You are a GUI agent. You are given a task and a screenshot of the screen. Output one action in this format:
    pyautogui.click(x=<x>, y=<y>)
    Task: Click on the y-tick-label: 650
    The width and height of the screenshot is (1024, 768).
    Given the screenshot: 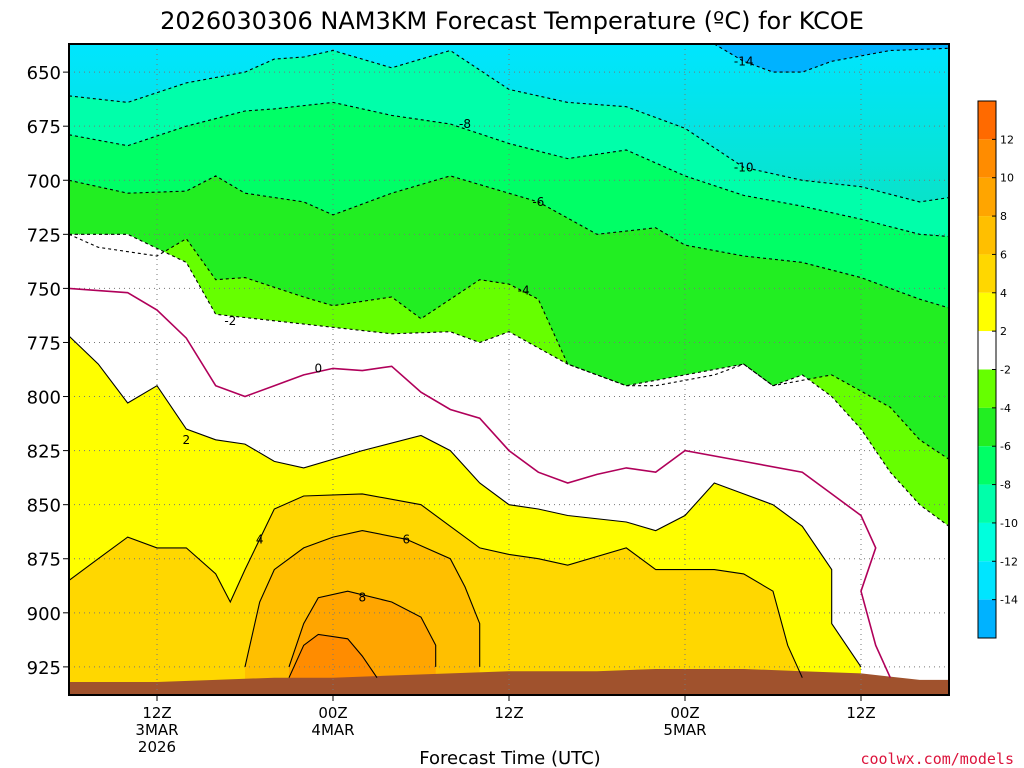 What is the action you would take?
    pyautogui.click(x=44, y=73)
    